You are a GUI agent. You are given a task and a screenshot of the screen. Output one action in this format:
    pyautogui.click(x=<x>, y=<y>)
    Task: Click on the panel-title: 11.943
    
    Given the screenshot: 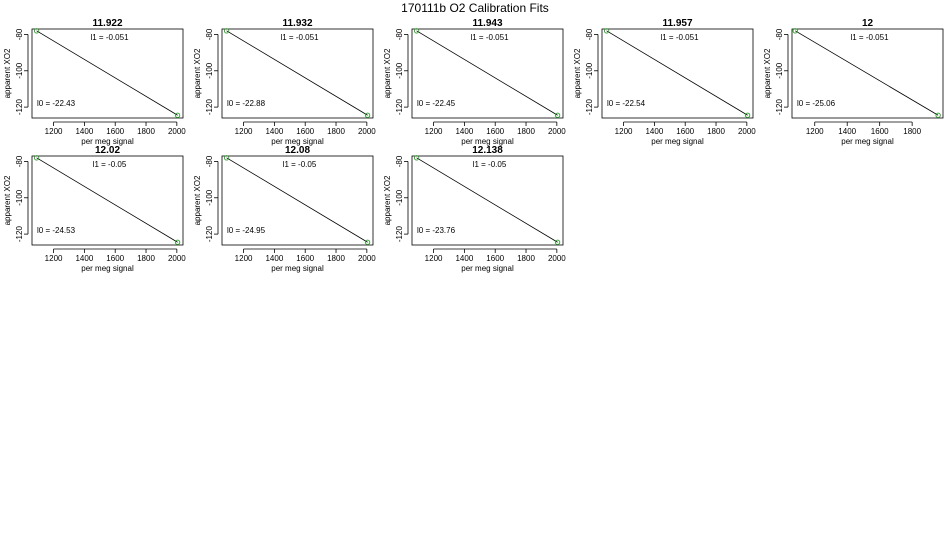 What is the action you would take?
    pyautogui.click(x=487, y=23)
    